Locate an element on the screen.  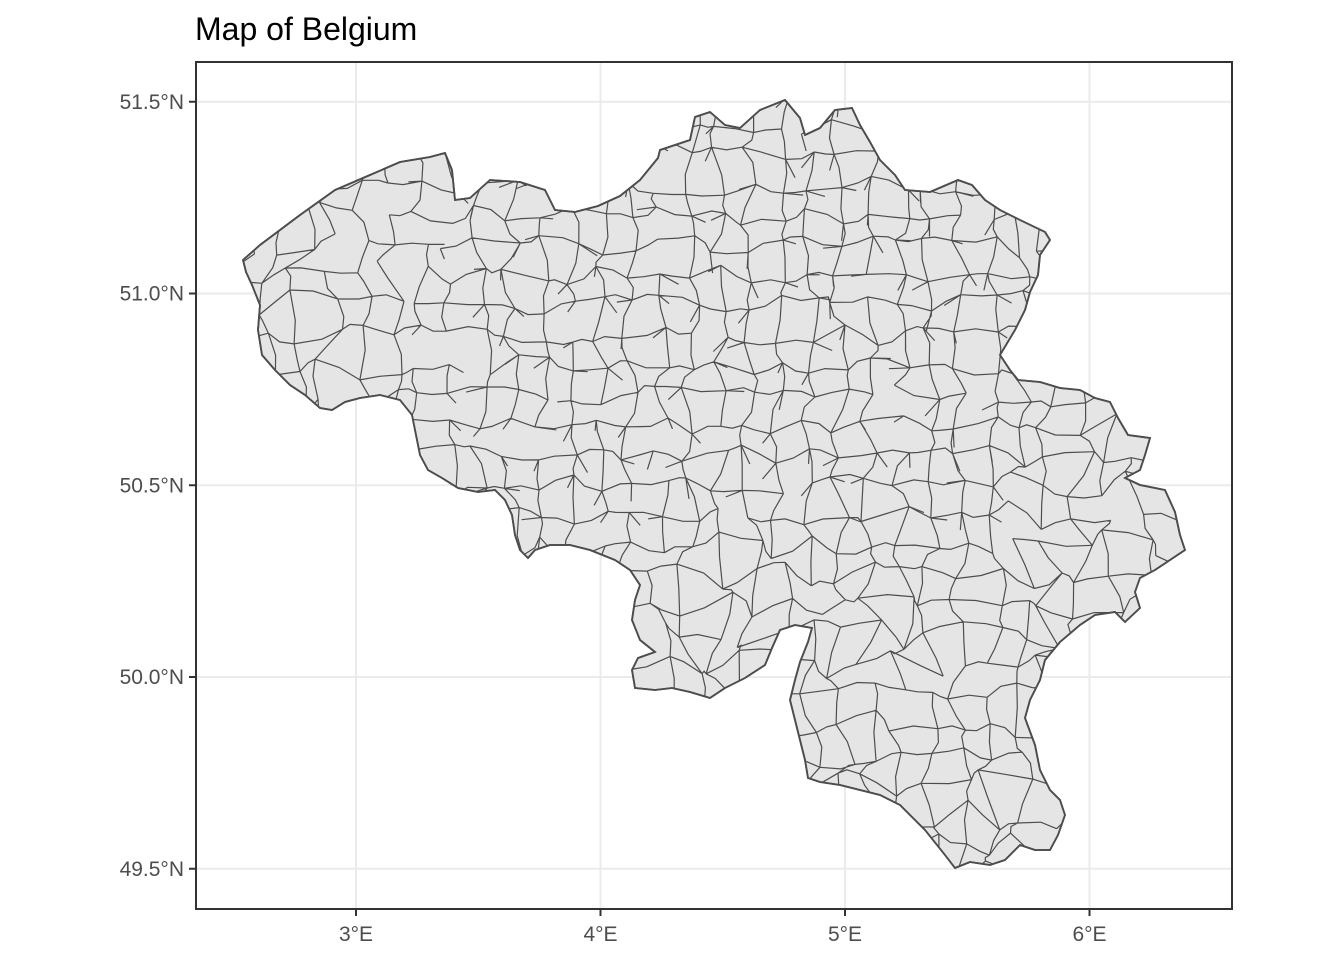
y-axis: 49.5°N 50.0°N 50.5°N 51.0°N 51.5°N is located at coordinates (158, 486).